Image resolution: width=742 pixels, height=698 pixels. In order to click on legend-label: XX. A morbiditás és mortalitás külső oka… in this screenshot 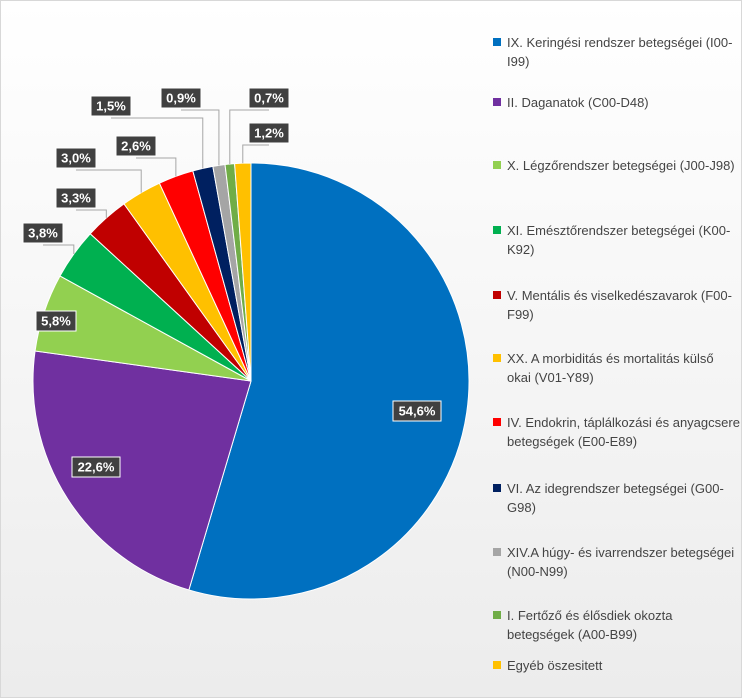, I will do `click(610, 368)`.